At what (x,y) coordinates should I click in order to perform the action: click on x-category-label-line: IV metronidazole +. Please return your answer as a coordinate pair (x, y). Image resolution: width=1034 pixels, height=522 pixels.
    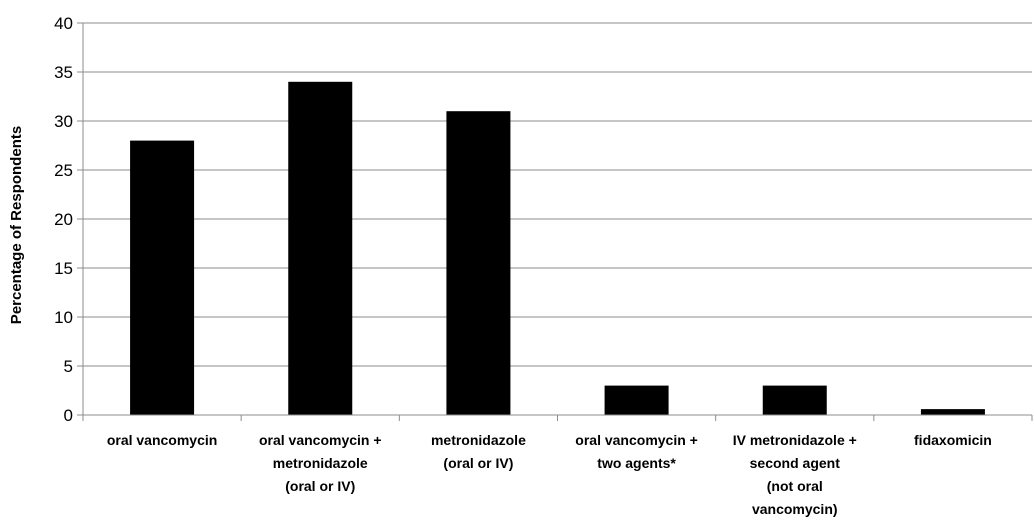
    Looking at the image, I should click on (795, 440).